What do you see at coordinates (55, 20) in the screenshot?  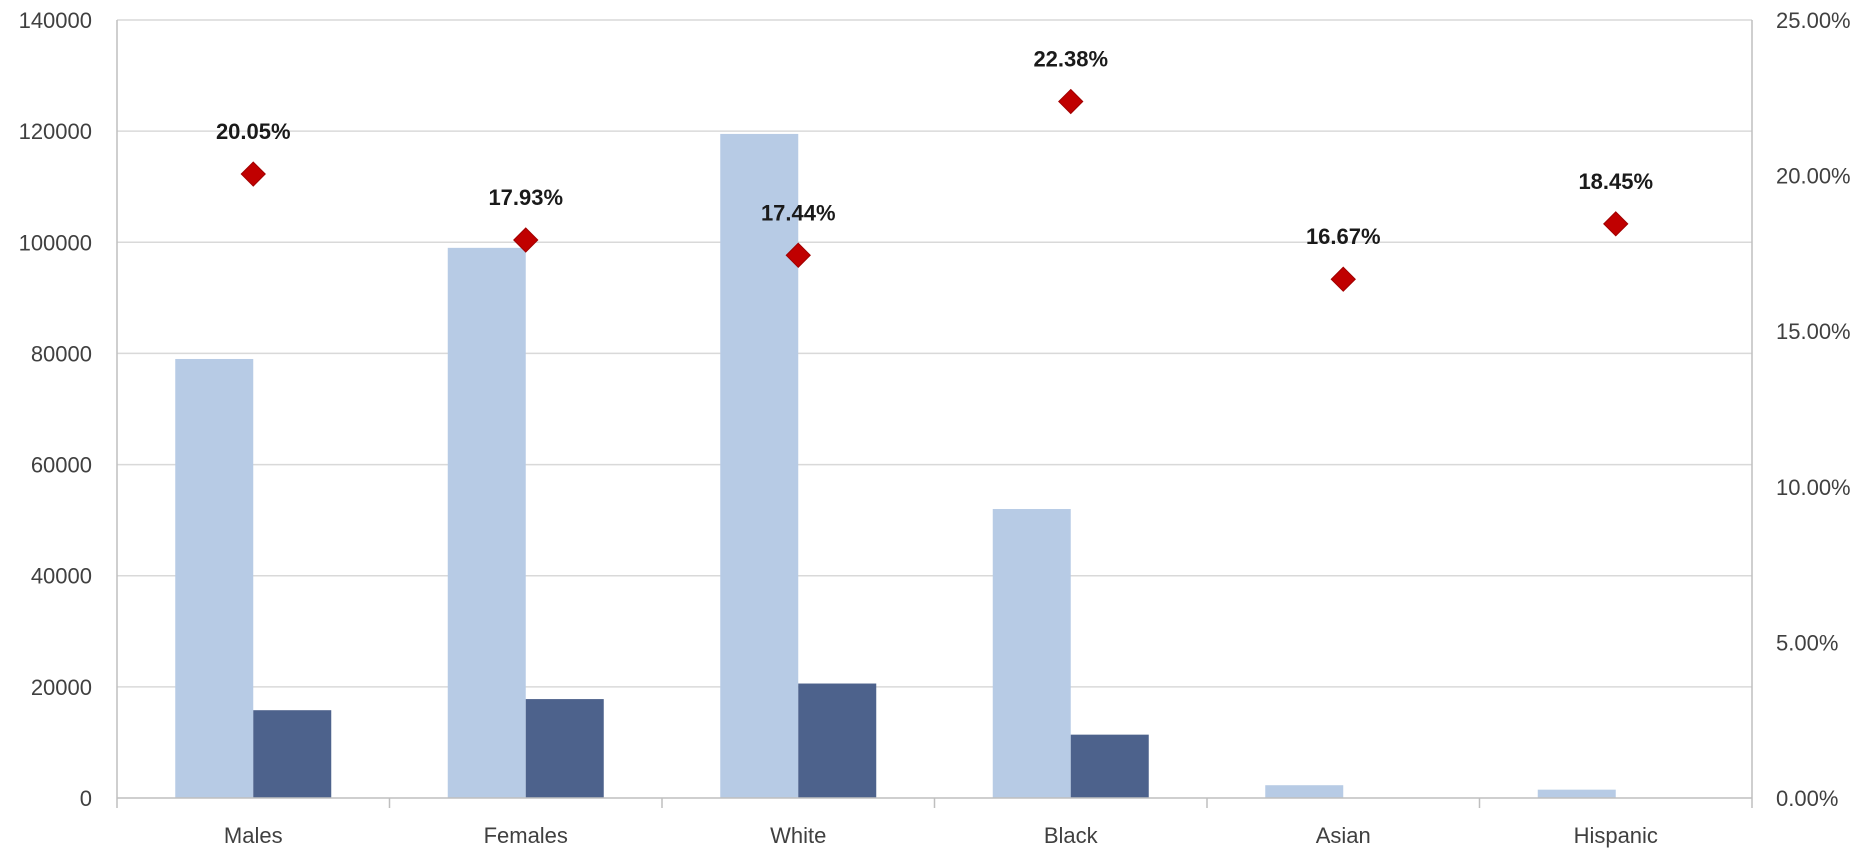 I see `y-left-tick-label: 140000` at bounding box center [55, 20].